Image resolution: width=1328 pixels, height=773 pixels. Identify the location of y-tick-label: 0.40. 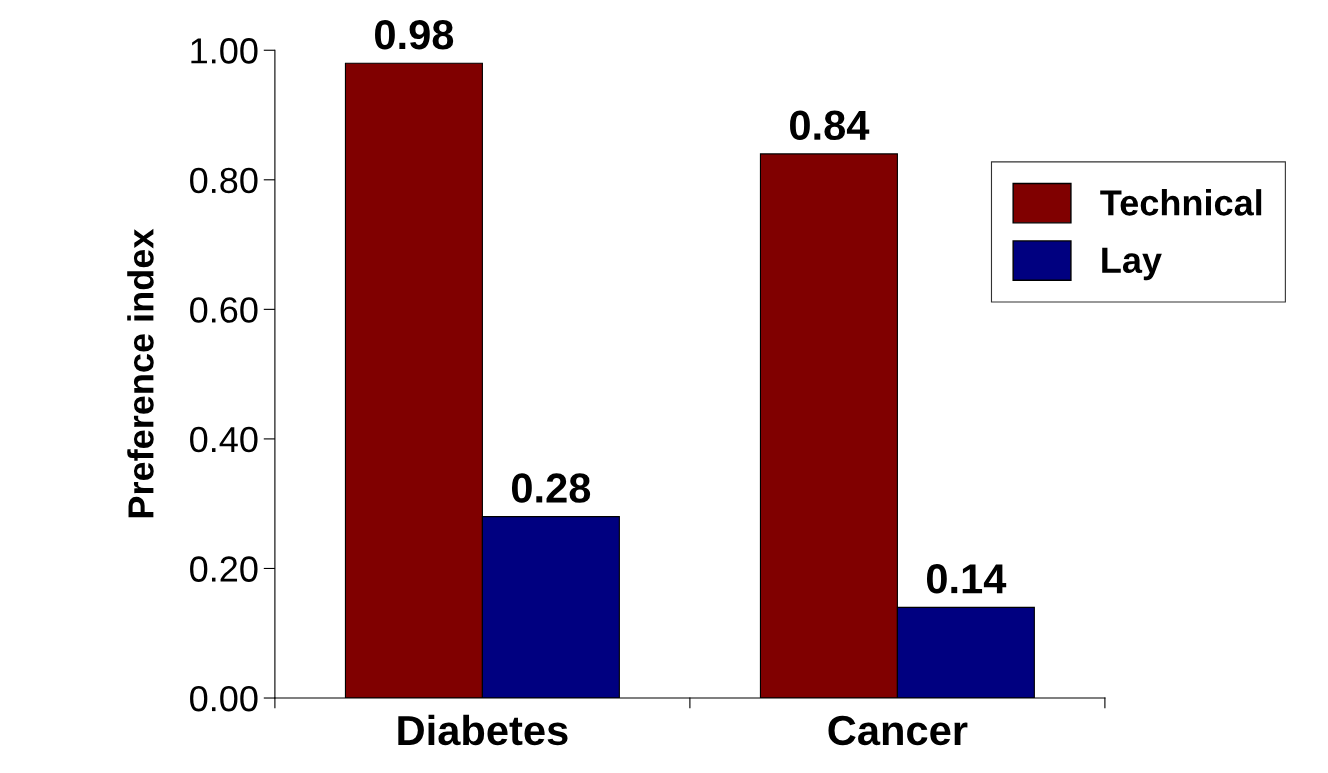
(224, 439).